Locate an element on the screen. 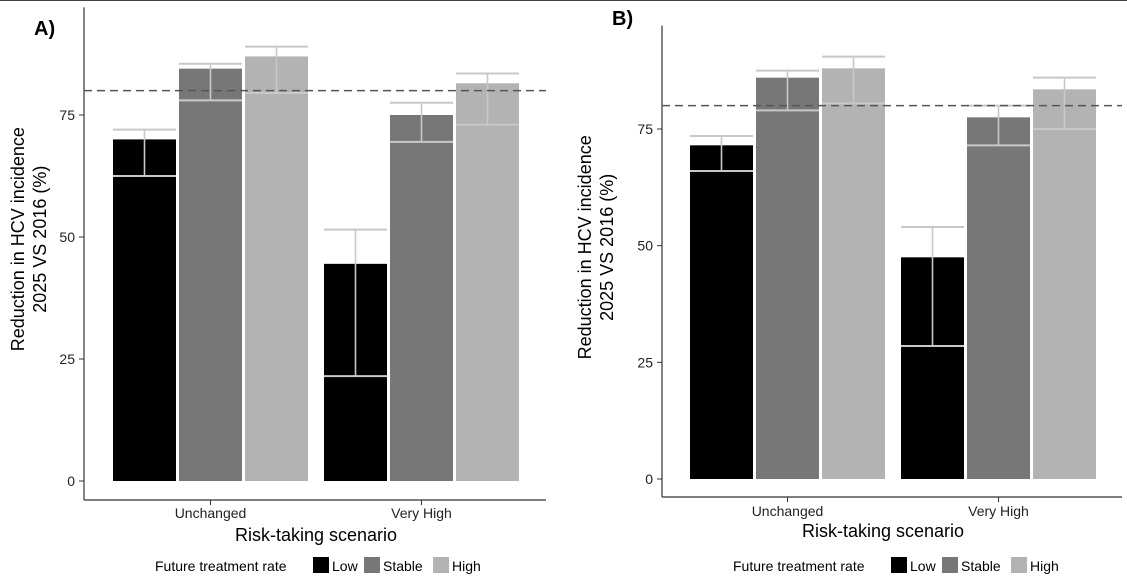  panel-label: A) is located at coordinates (44, 29).